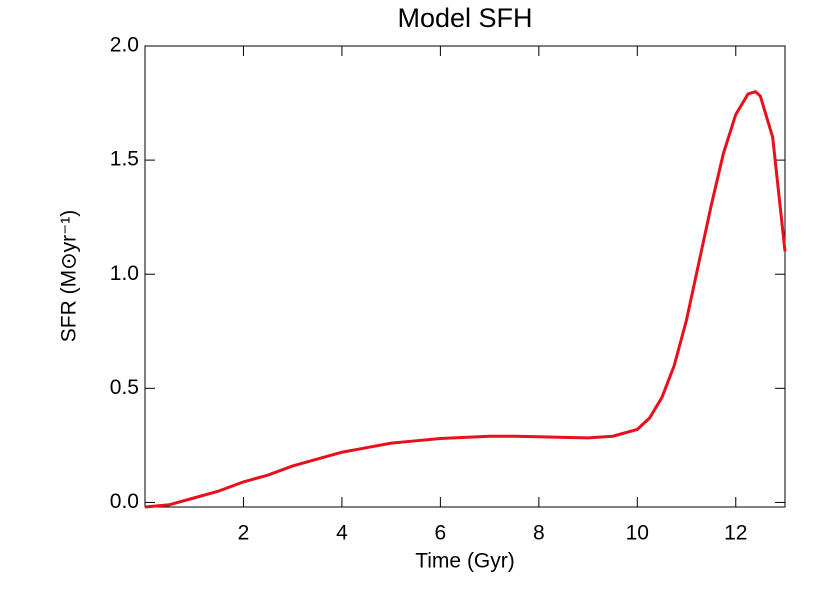 Image resolution: width=830 pixels, height=600 pixels. Describe the element at coordinates (342, 533) in the screenshot. I see `x-tick-label: 4` at that location.